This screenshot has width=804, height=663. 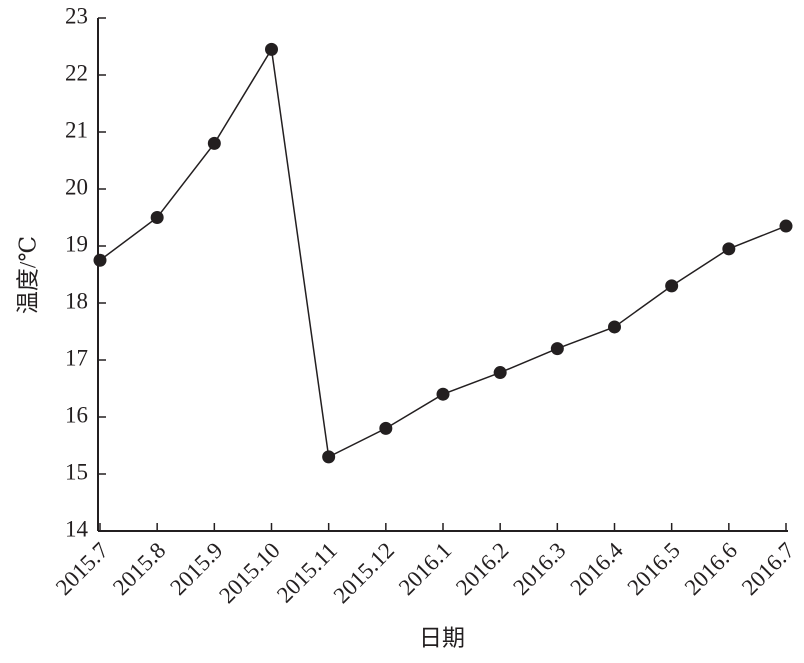 I want to click on x-tick-label: 2015.7, so click(x=82, y=569).